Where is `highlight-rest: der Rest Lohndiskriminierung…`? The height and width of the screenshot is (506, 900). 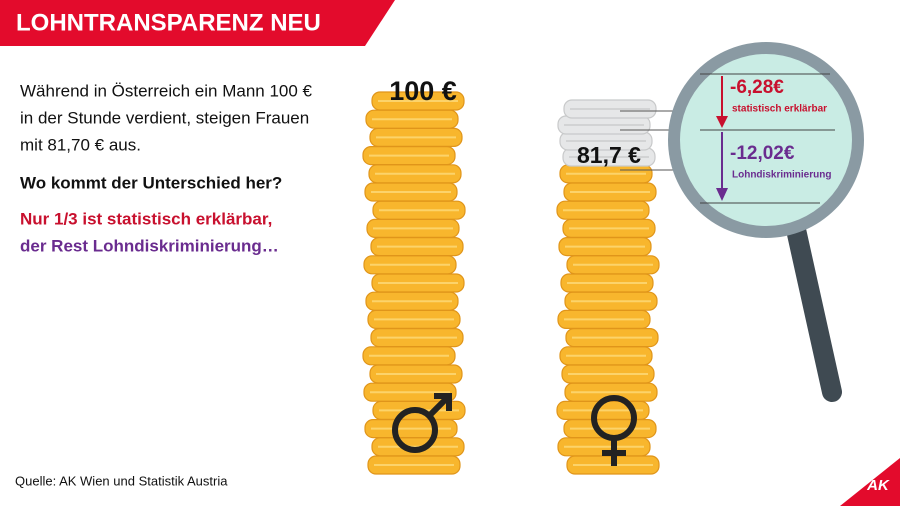
highlight-rest: der Rest Lohndiskriminierung… is located at coordinates (149, 245).